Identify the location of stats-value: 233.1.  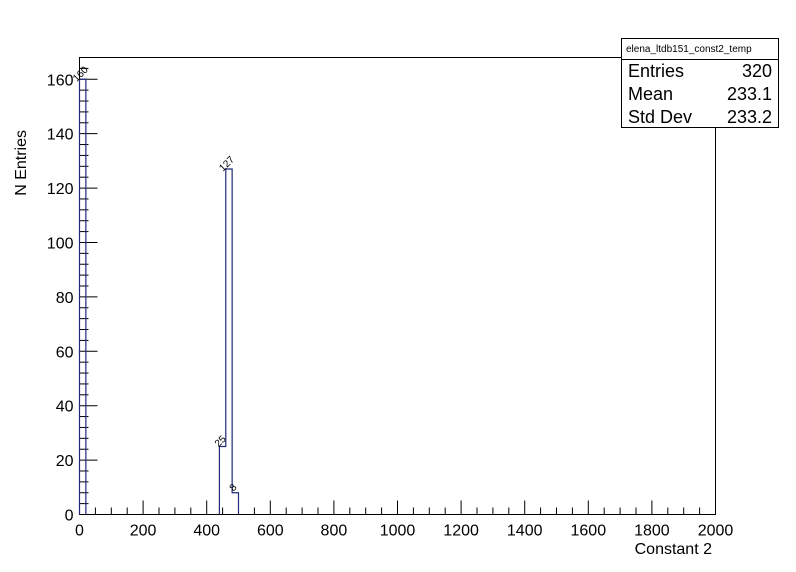
(749, 94).